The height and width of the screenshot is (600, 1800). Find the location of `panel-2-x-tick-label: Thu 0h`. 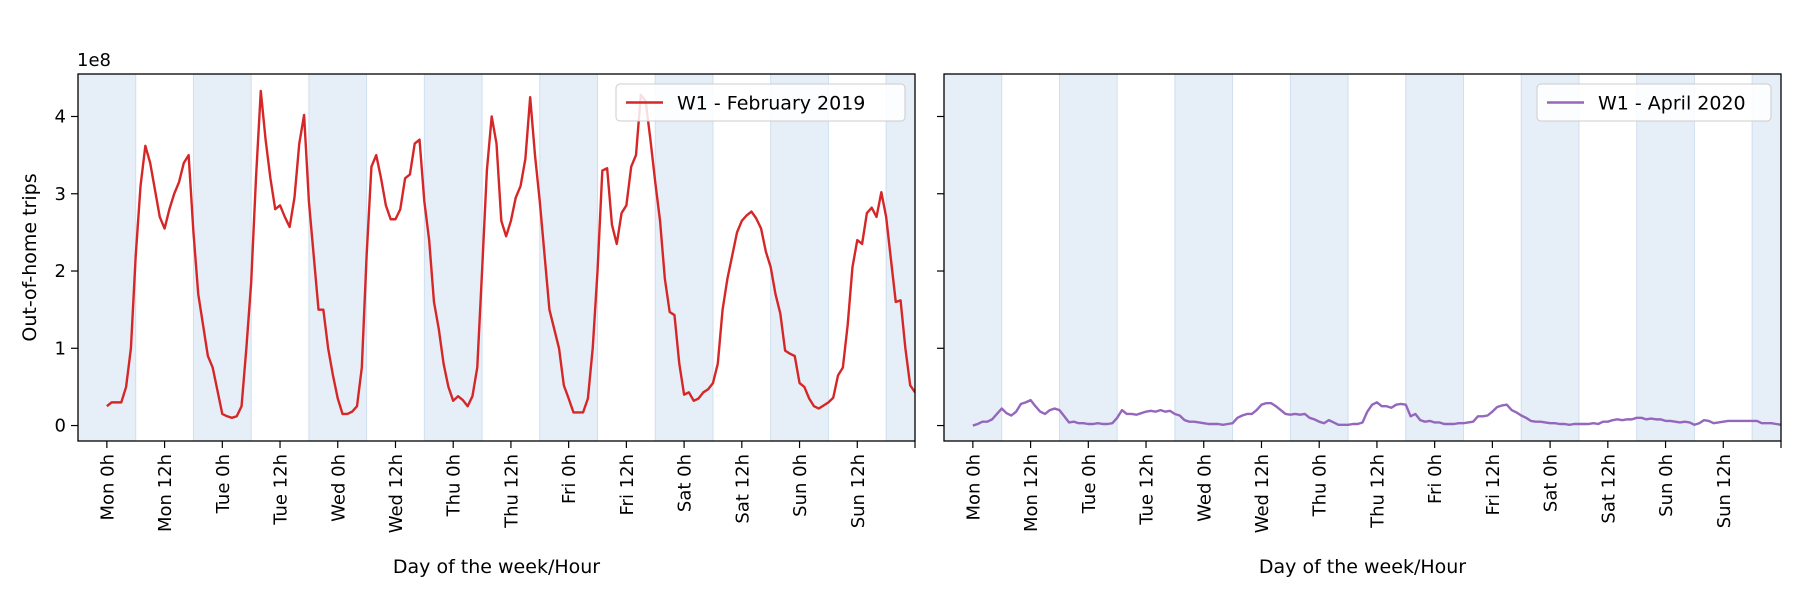

panel-2-x-tick-label: Thu 0h is located at coordinates (1320, 485).